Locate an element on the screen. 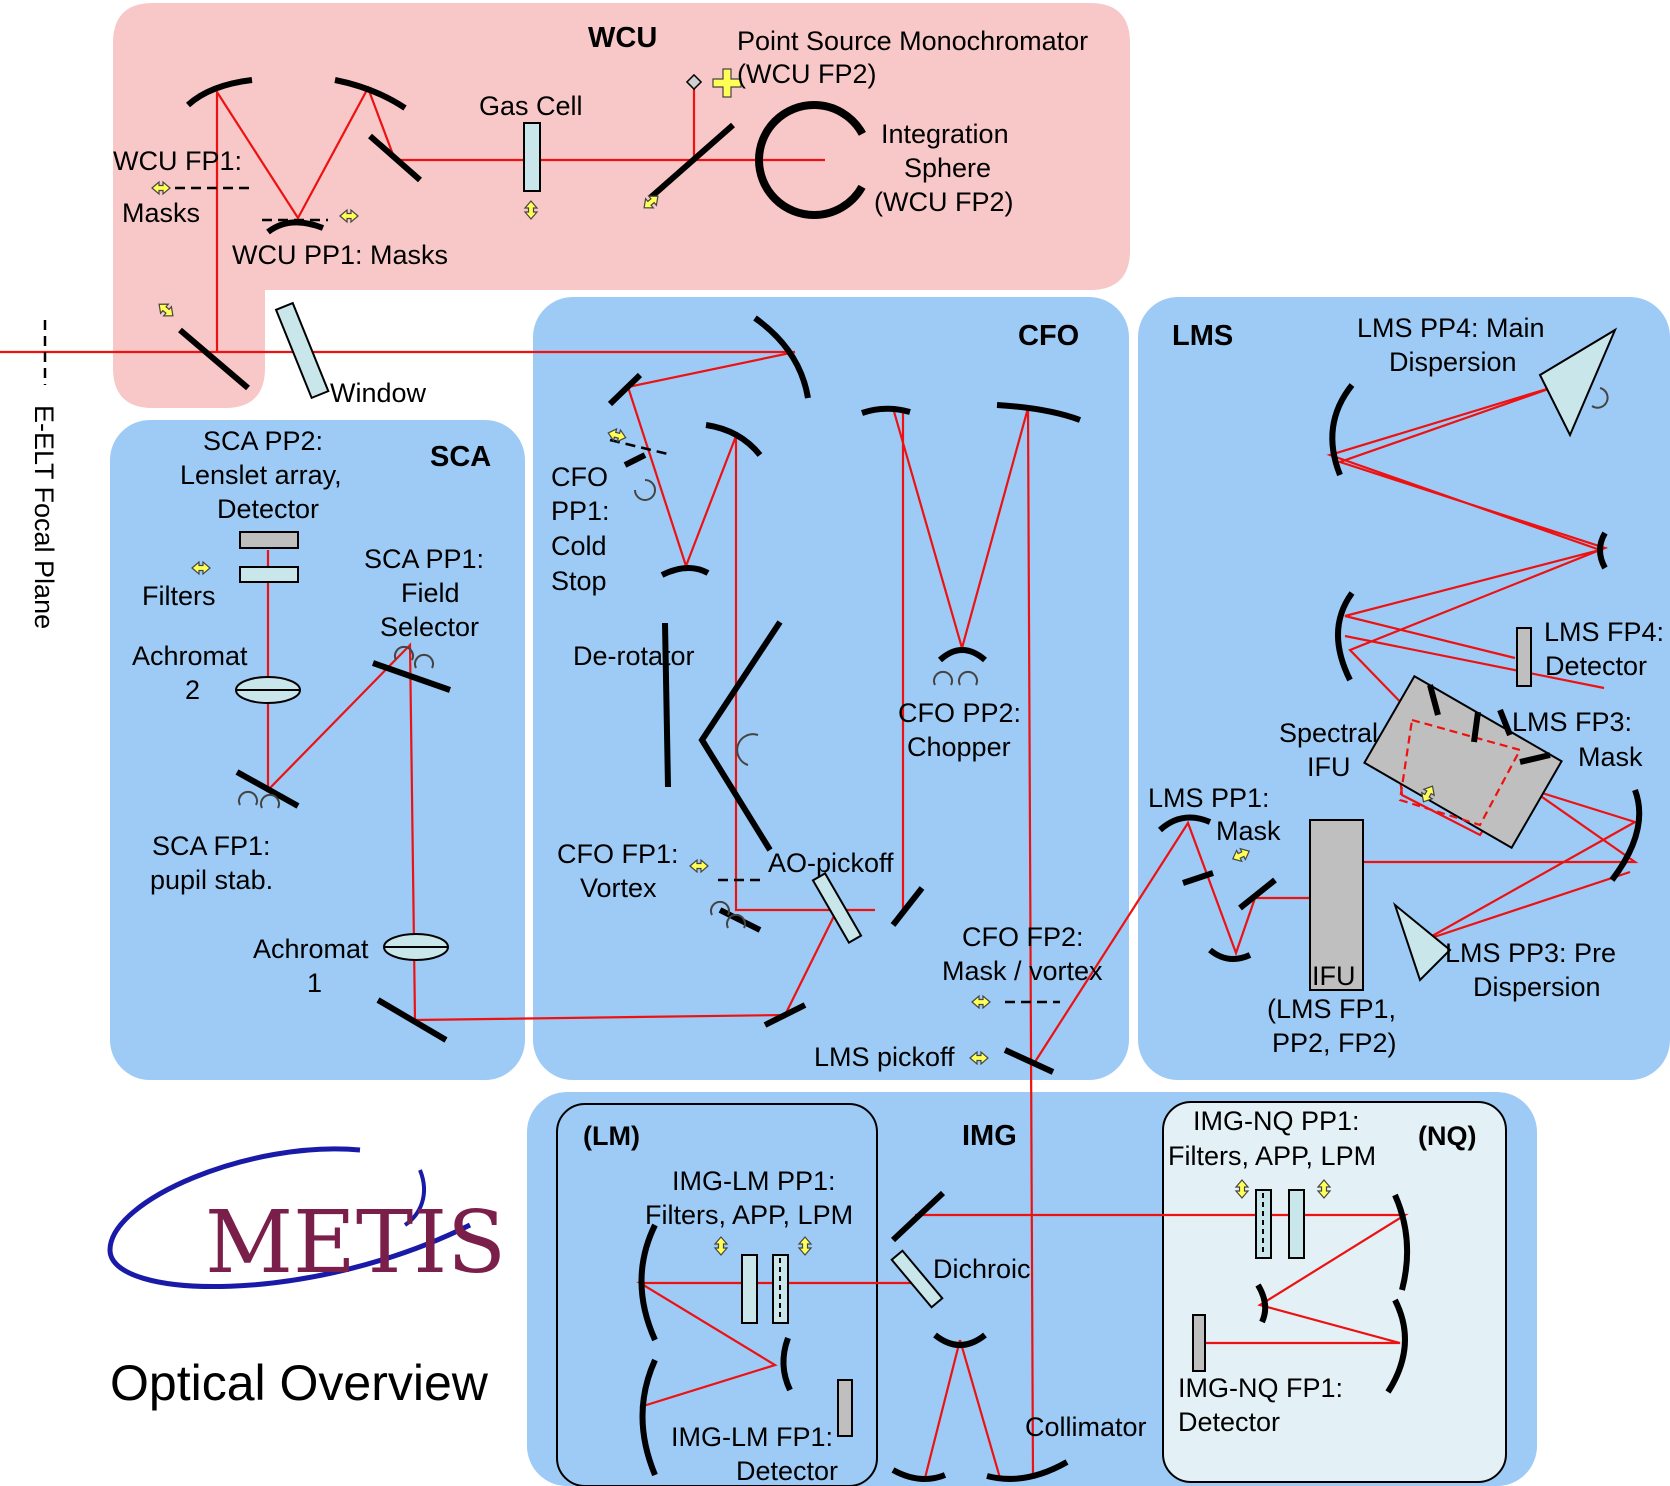 This screenshot has height=1486, width=1670. module-title-wcu: WCU is located at coordinates (622, 38).